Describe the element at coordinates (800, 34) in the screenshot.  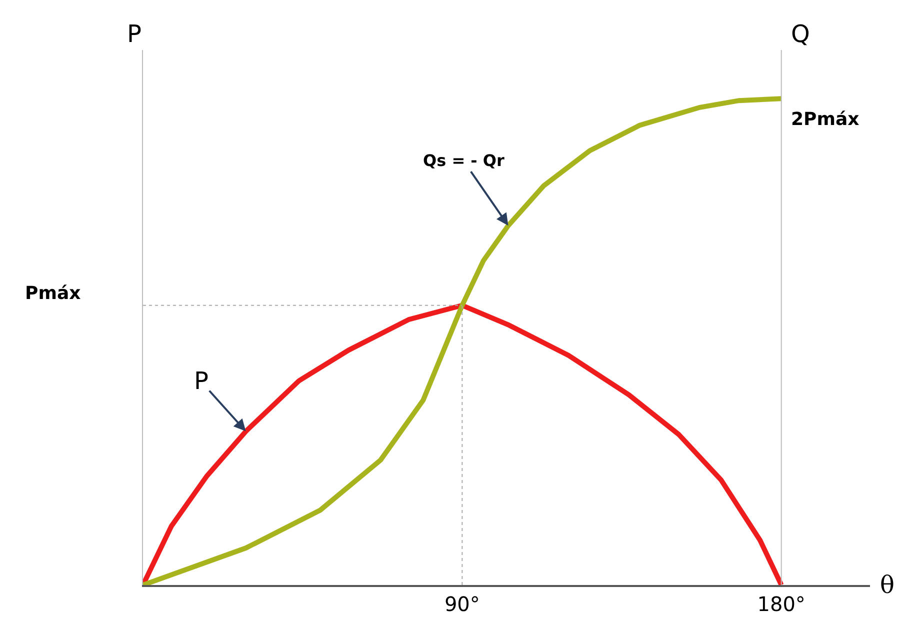
I see `y2-axis-title: Q` at that location.